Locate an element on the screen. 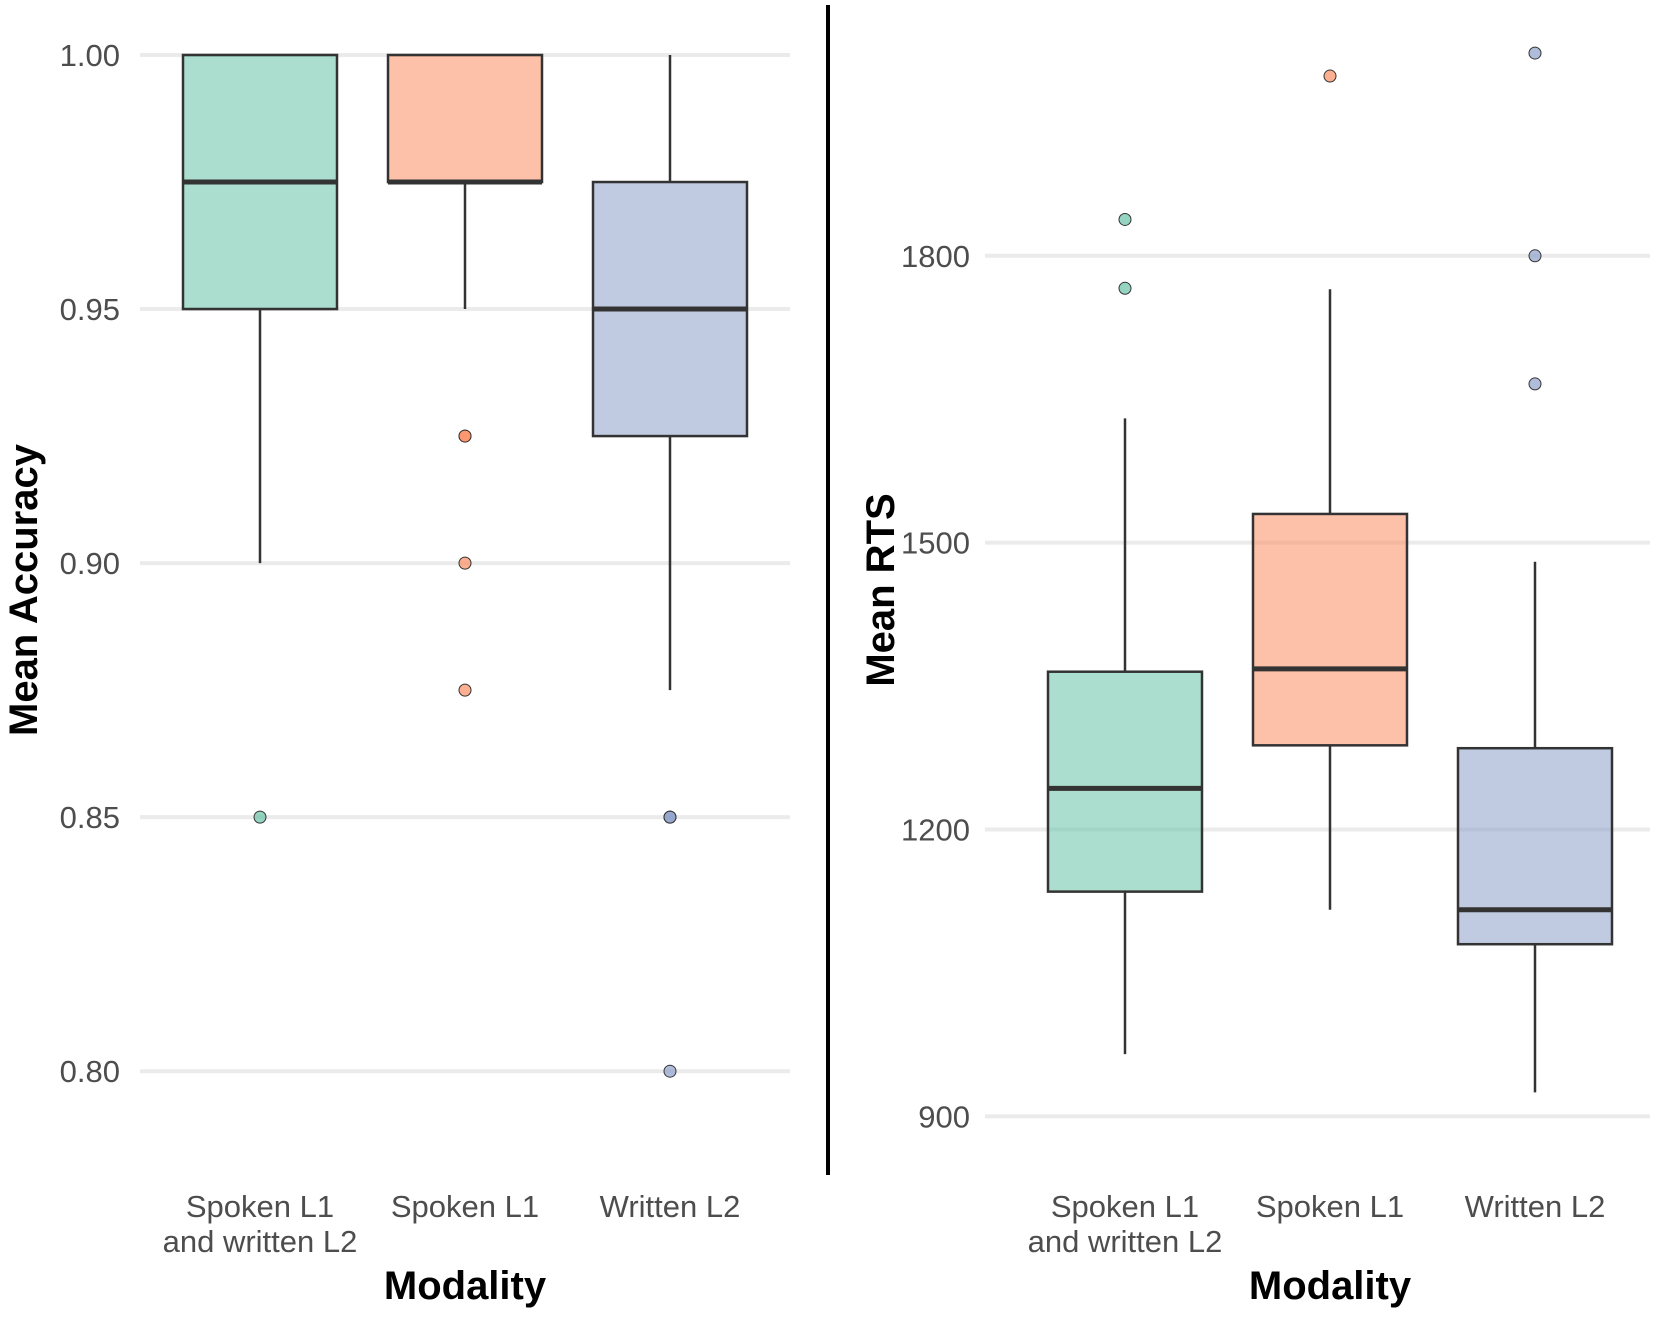  right-y-axis-title: Mean RTS is located at coordinates (881, 589).